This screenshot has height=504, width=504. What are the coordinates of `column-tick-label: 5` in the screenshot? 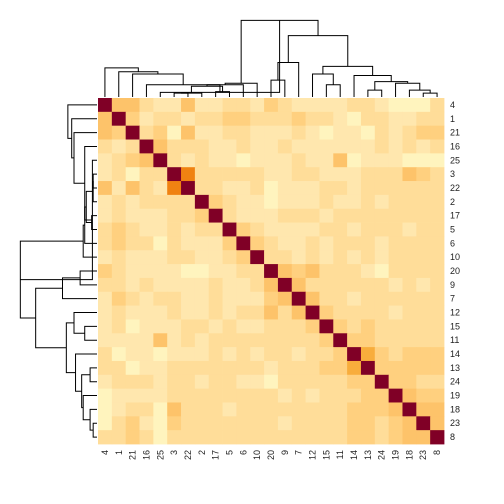 It's located at (229, 452).